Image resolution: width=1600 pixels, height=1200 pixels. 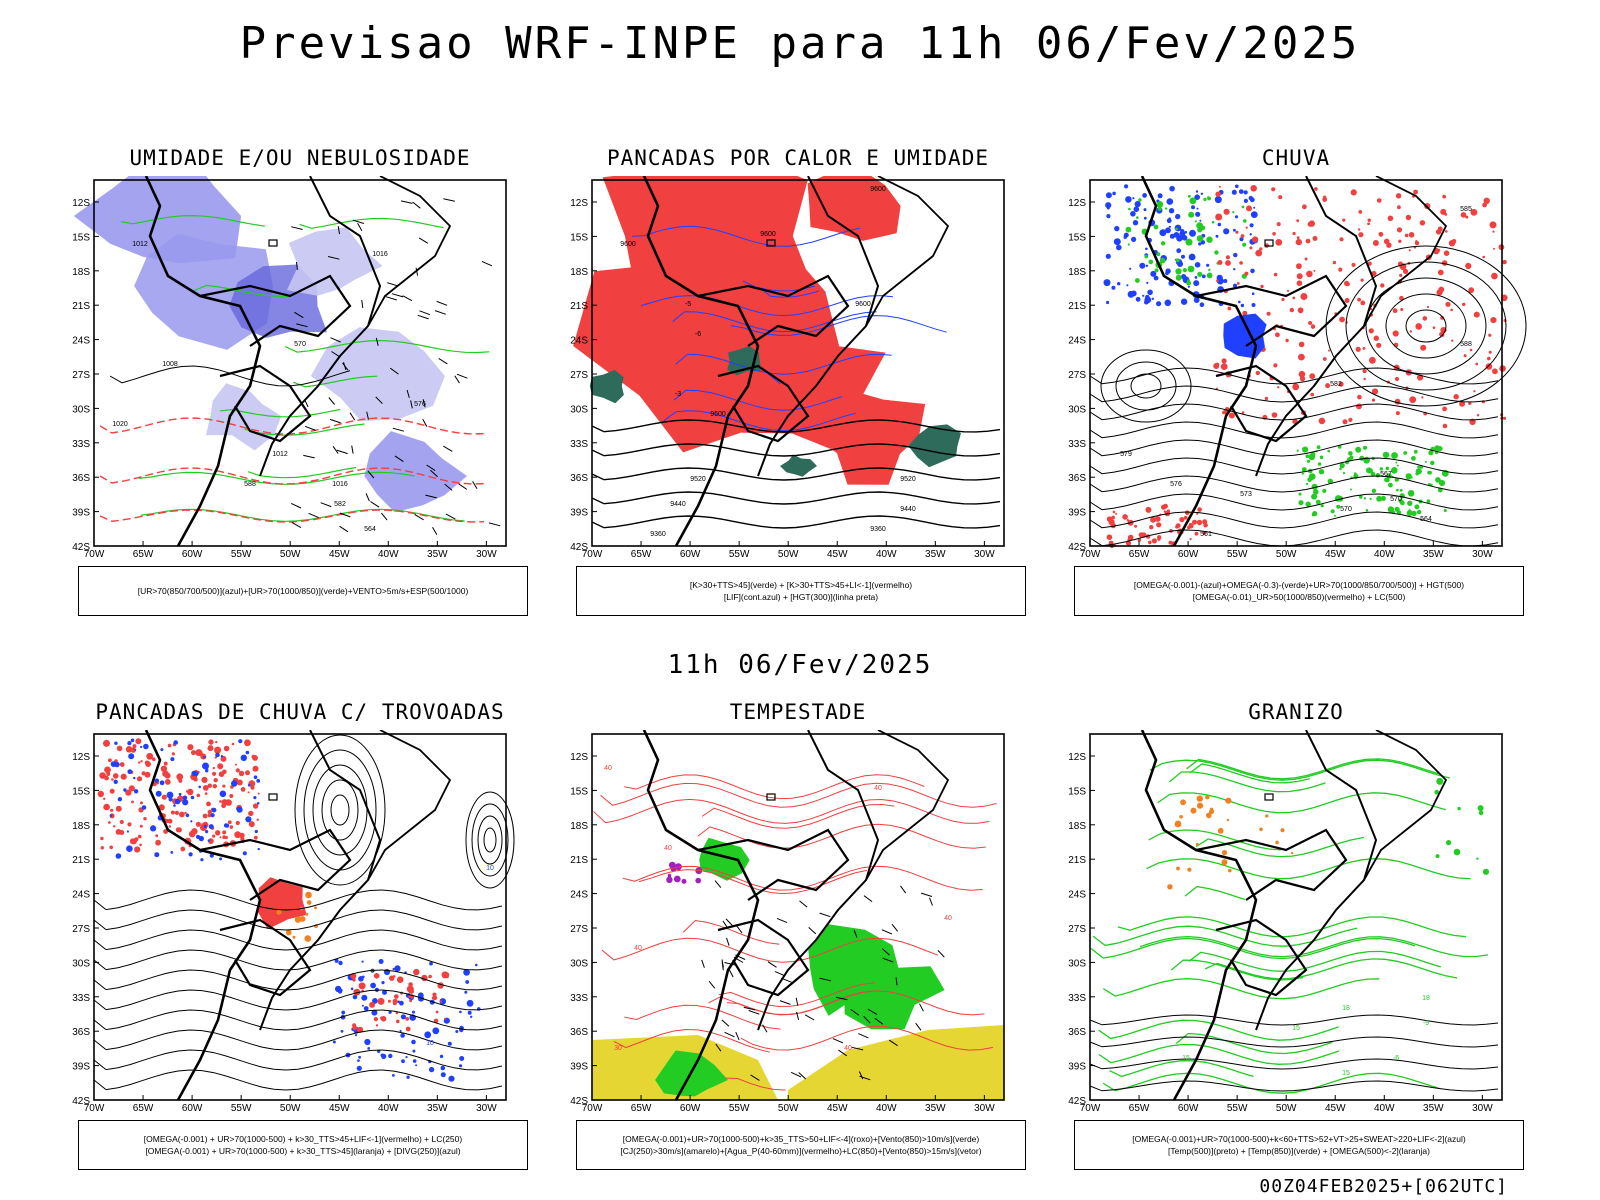 I want to click on low-pressure-contour, so click(x=1146, y=386).